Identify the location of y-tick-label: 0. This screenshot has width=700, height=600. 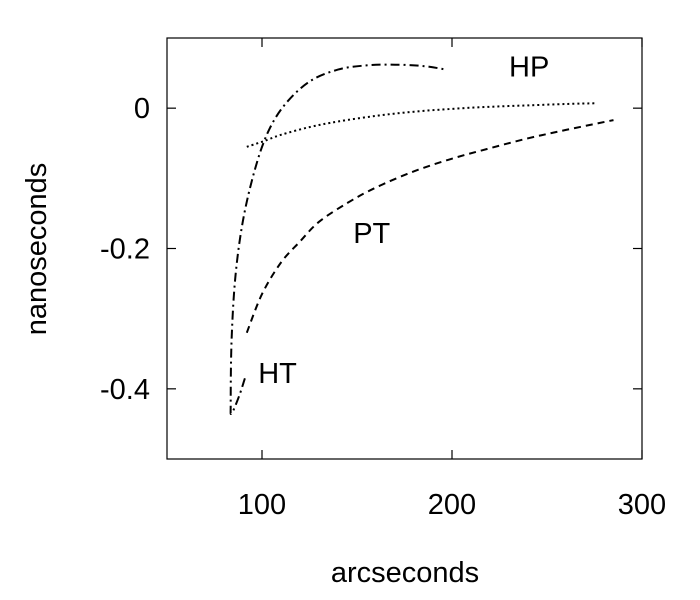
(142, 109).